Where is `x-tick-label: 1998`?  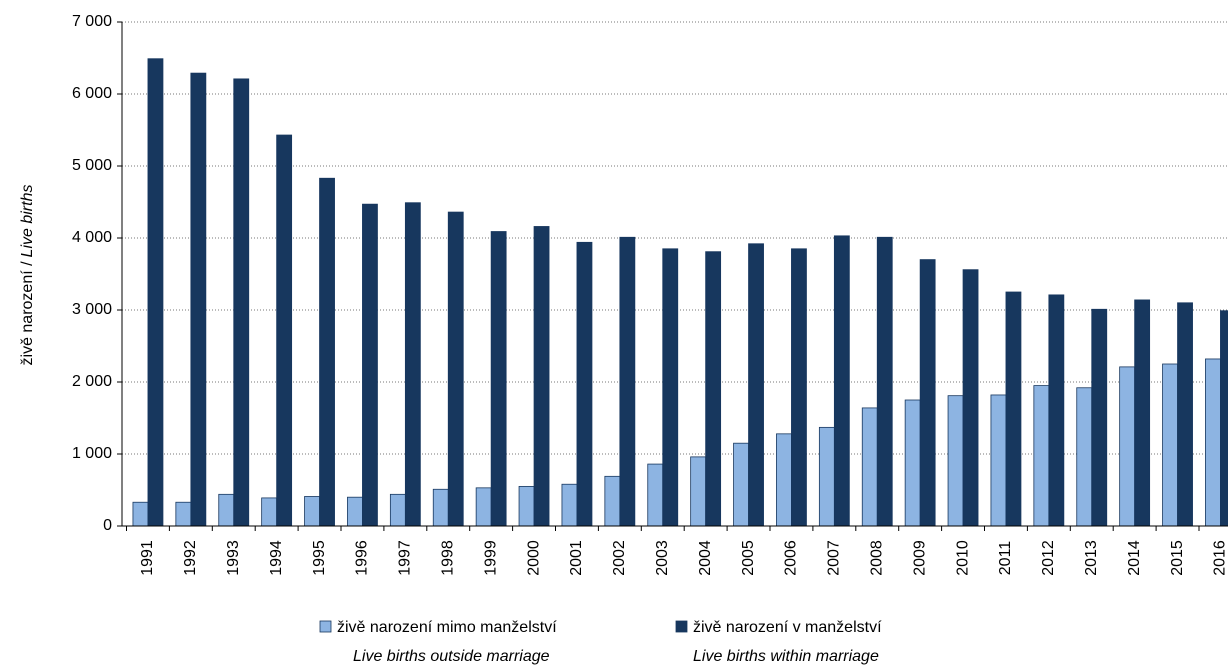 x-tick-label: 1998 is located at coordinates (447, 558).